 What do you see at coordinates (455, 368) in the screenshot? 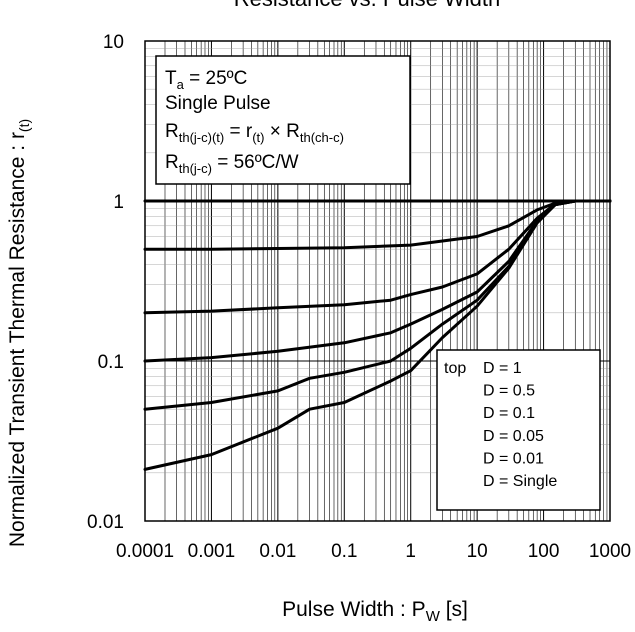
I see `legend-prefix: top` at bounding box center [455, 368].